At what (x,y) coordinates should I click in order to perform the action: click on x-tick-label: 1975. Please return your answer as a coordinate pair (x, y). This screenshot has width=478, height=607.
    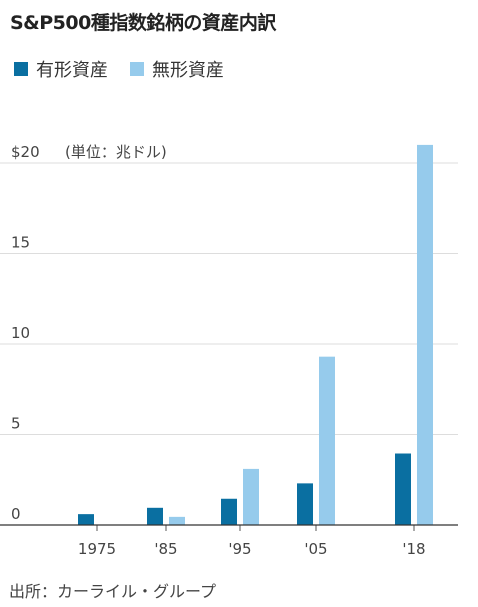
    Looking at the image, I should click on (97, 549).